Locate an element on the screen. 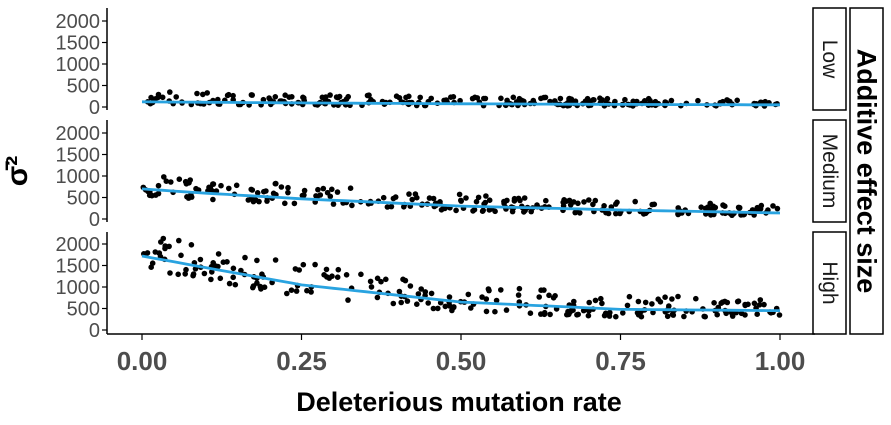 This screenshot has width=891, height=425. y-tick-label: 1000 is located at coordinates (78, 65).